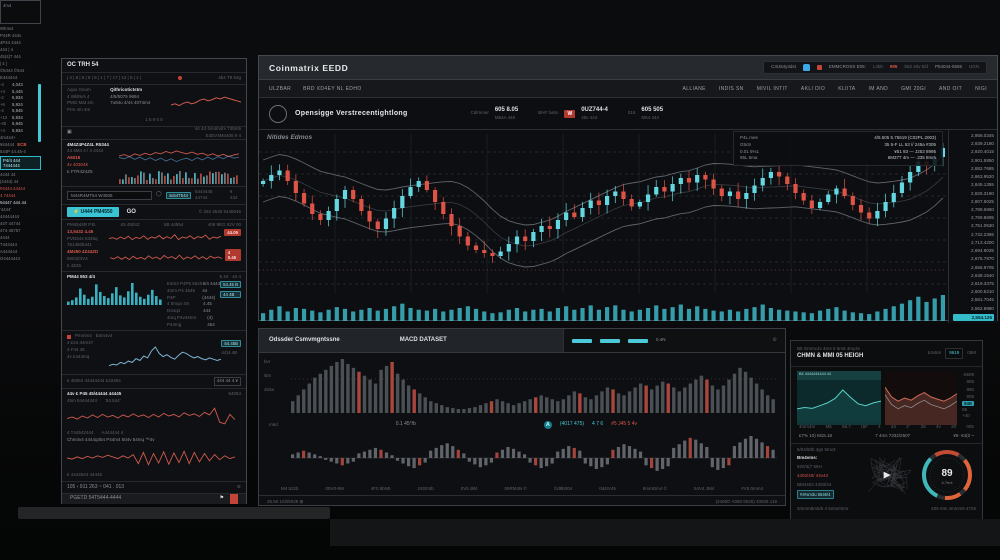 This screenshot has width=1000, height=560. Describe the element at coordinates (85, 151) in the screenshot. I see `watch-row: 44 4M4 4 / 4 4444` at that location.